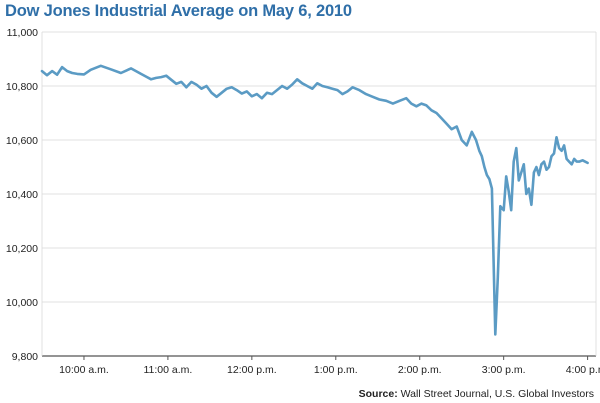 The height and width of the screenshot is (403, 600). What do you see at coordinates (22, 33) in the screenshot?
I see `y-tick-label: 11,000` at bounding box center [22, 33].